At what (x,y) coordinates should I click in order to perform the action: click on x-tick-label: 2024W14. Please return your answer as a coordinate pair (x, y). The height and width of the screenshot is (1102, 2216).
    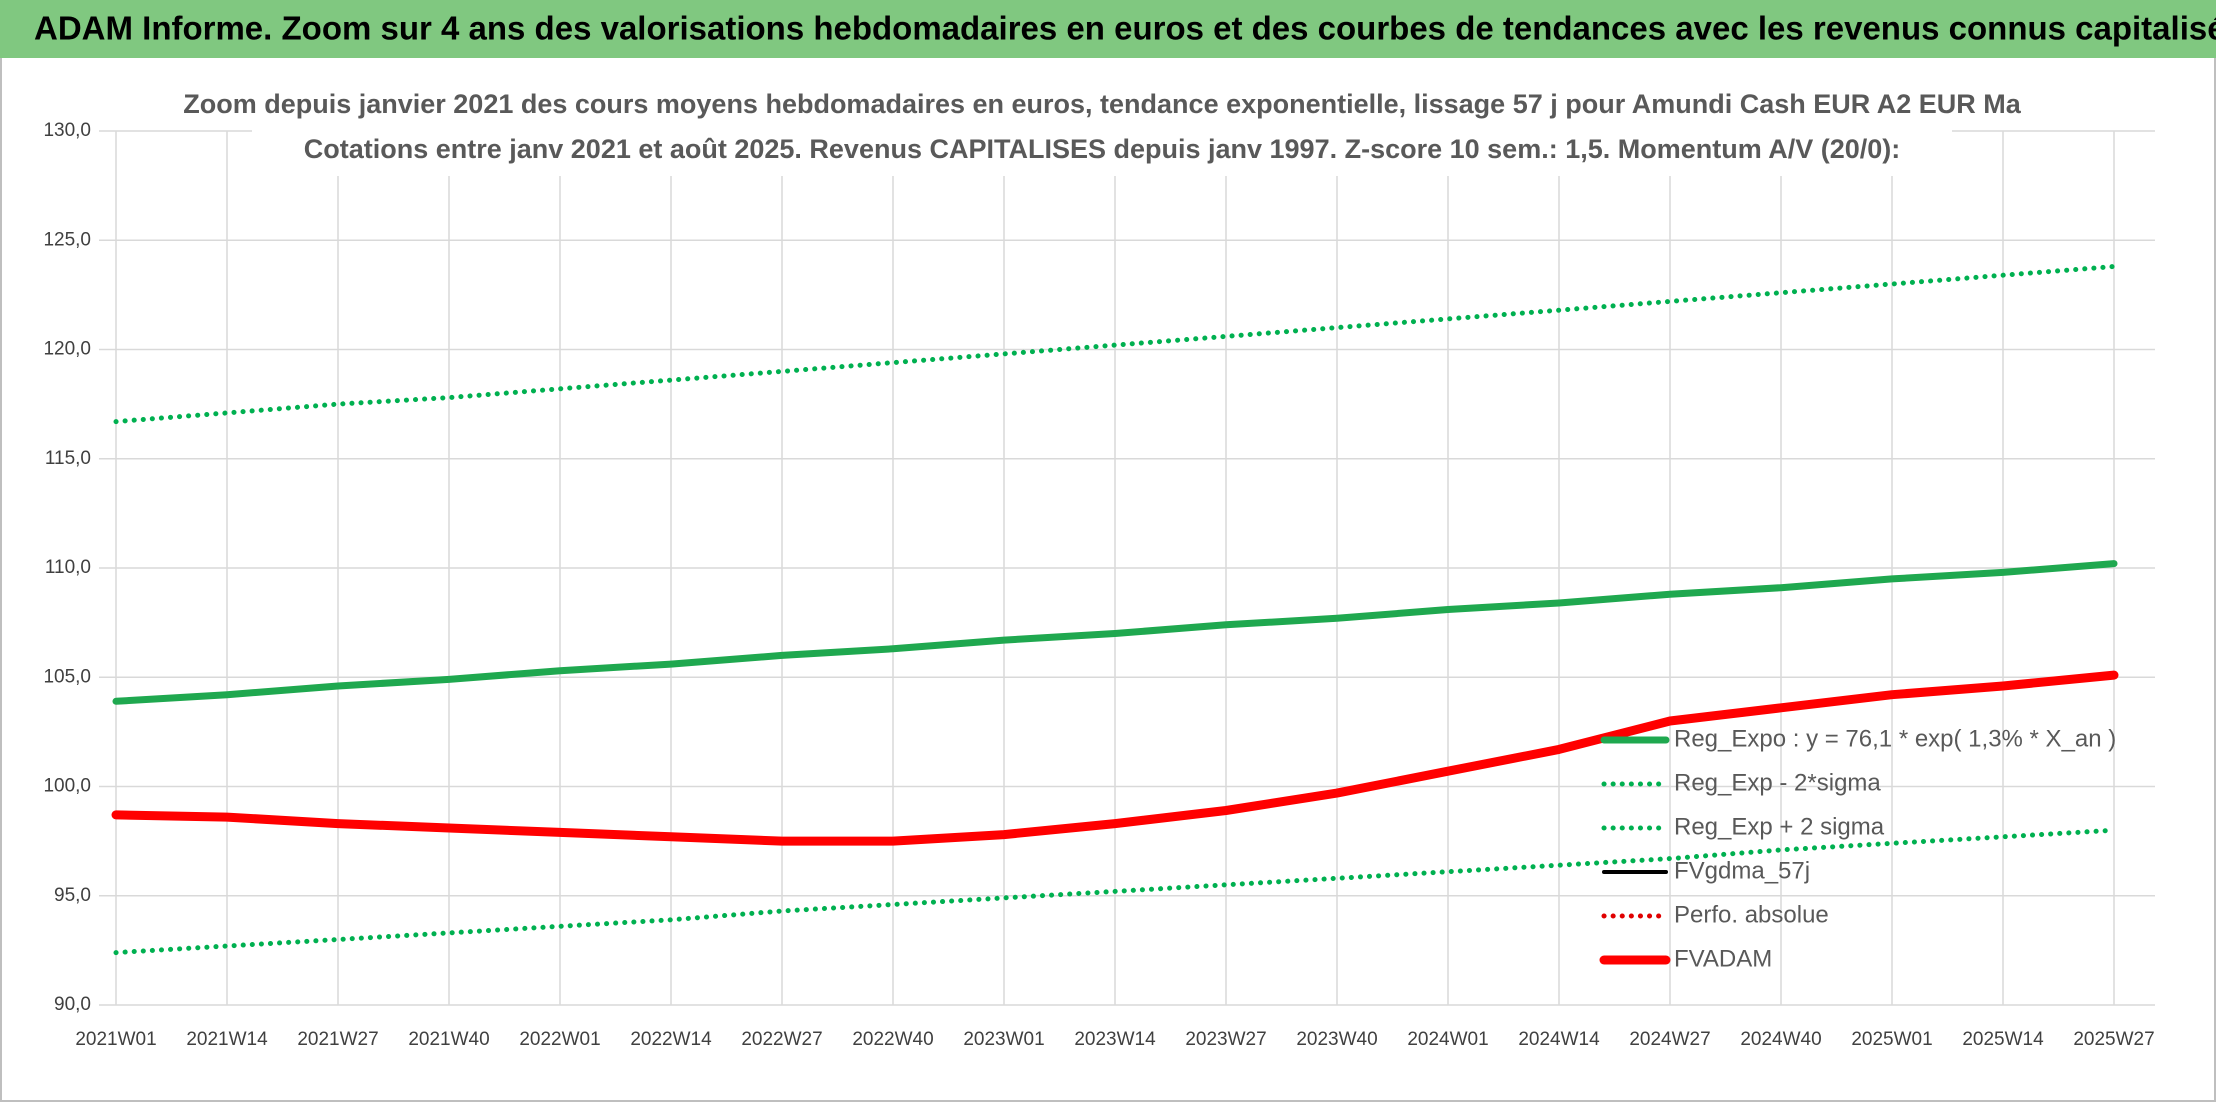
    Looking at the image, I should click on (1559, 1039).